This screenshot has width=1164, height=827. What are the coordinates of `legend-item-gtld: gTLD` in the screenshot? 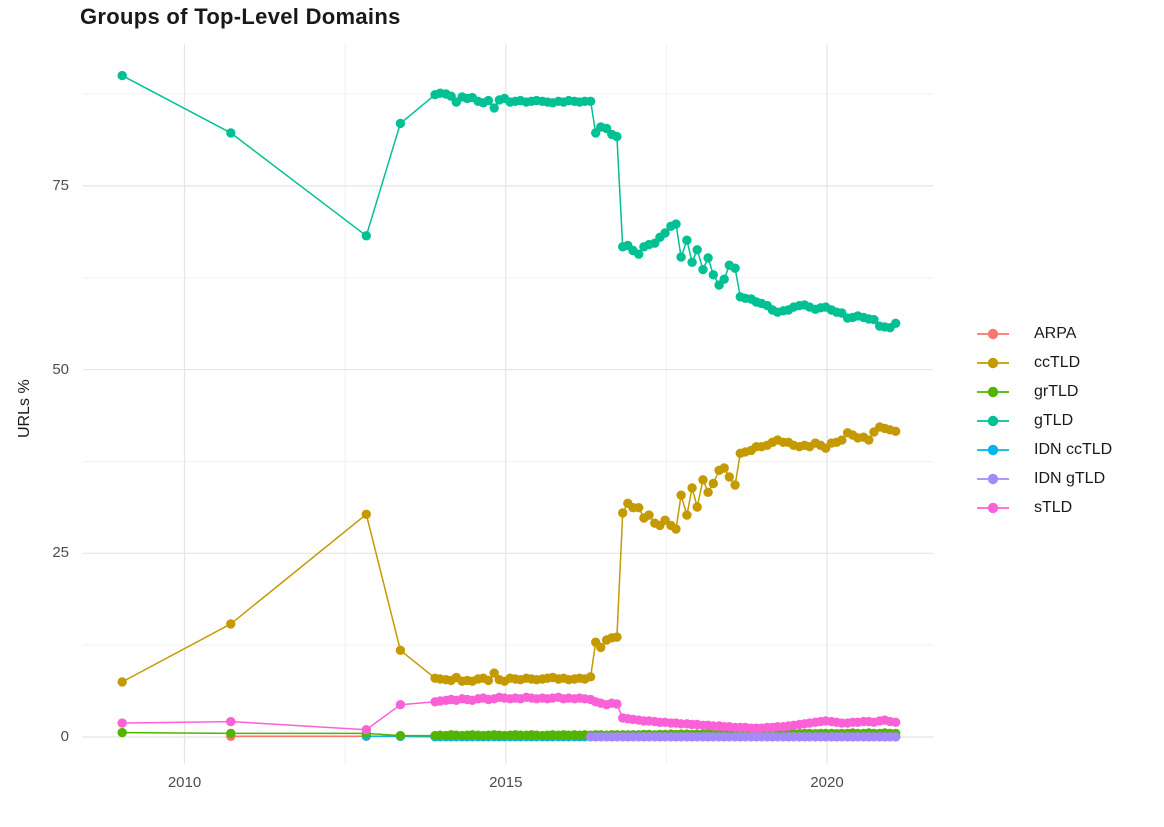 It's located at (1044, 420).